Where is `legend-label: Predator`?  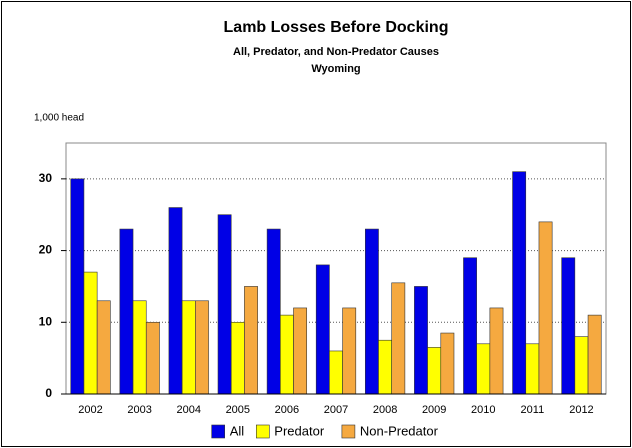 legend-label: Predator is located at coordinates (299, 430).